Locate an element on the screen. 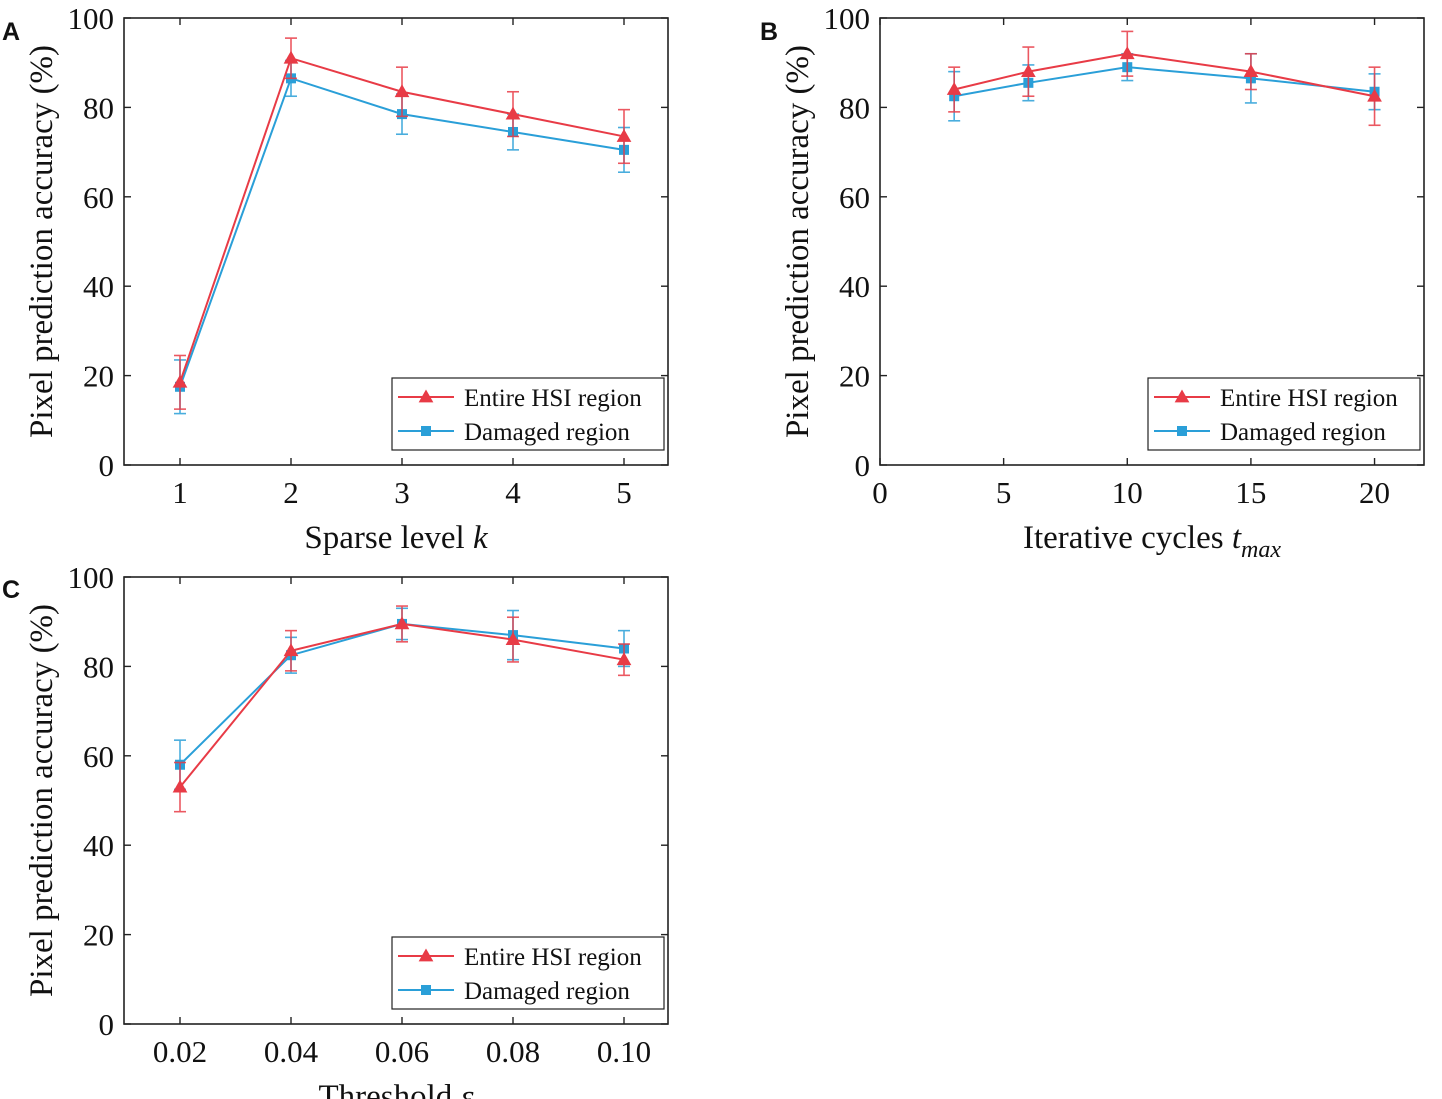 The height and width of the screenshot is (1099, 1442). panel-letter: A is located at coordinates (11, 32).